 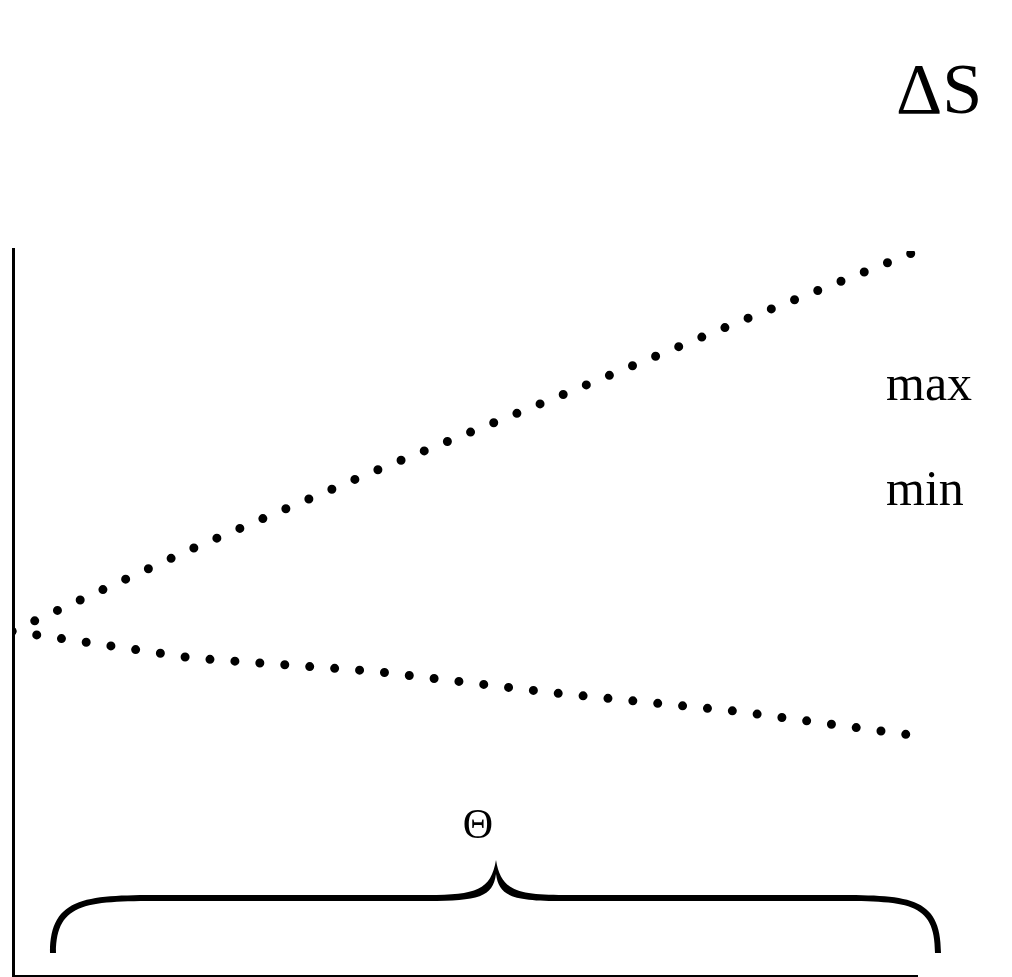 What do you see at coordinates (929, 383) in the screenshot?
I see `annotation: max` at bounding box center [929, 383].